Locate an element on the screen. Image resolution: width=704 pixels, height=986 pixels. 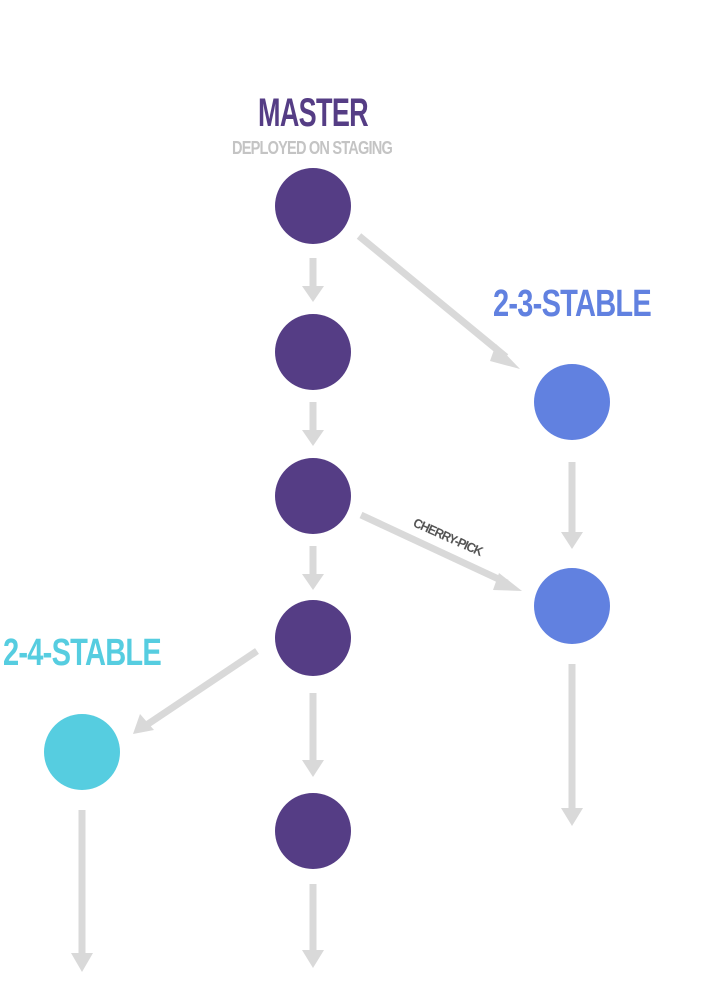
edge-master-to-2-3-stable is located at coordinates (438, 301).